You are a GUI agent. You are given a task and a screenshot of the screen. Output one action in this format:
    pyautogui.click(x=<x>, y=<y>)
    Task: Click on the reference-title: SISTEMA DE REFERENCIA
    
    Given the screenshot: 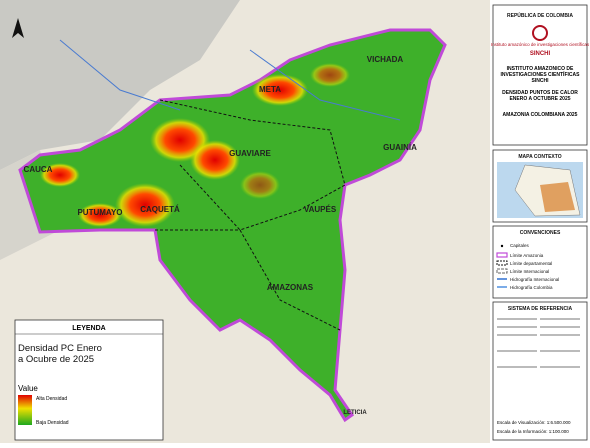 What is the action you would take?
    pyautogui.click(x=540, y=309)
    